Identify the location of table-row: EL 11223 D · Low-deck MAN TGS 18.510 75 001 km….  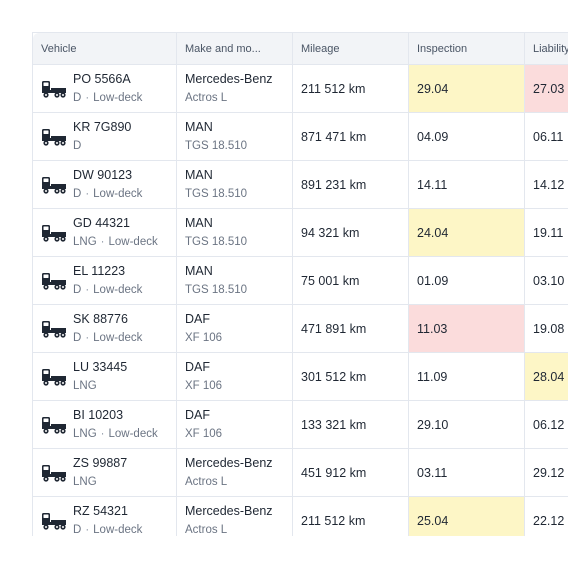
(300, 280).